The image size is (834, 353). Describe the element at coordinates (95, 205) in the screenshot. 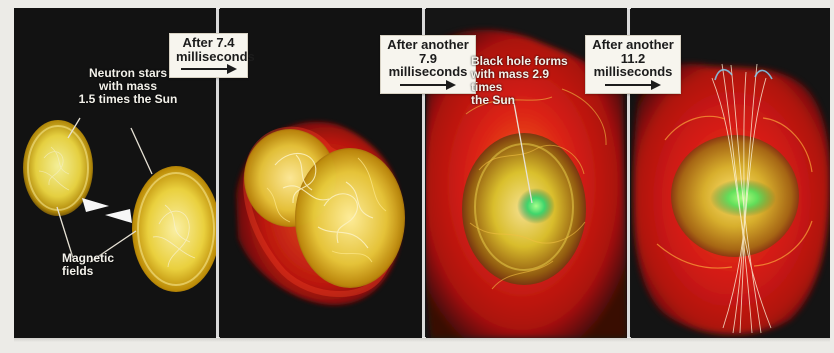

I see `left-star-motion-arrow-icon` at that location.